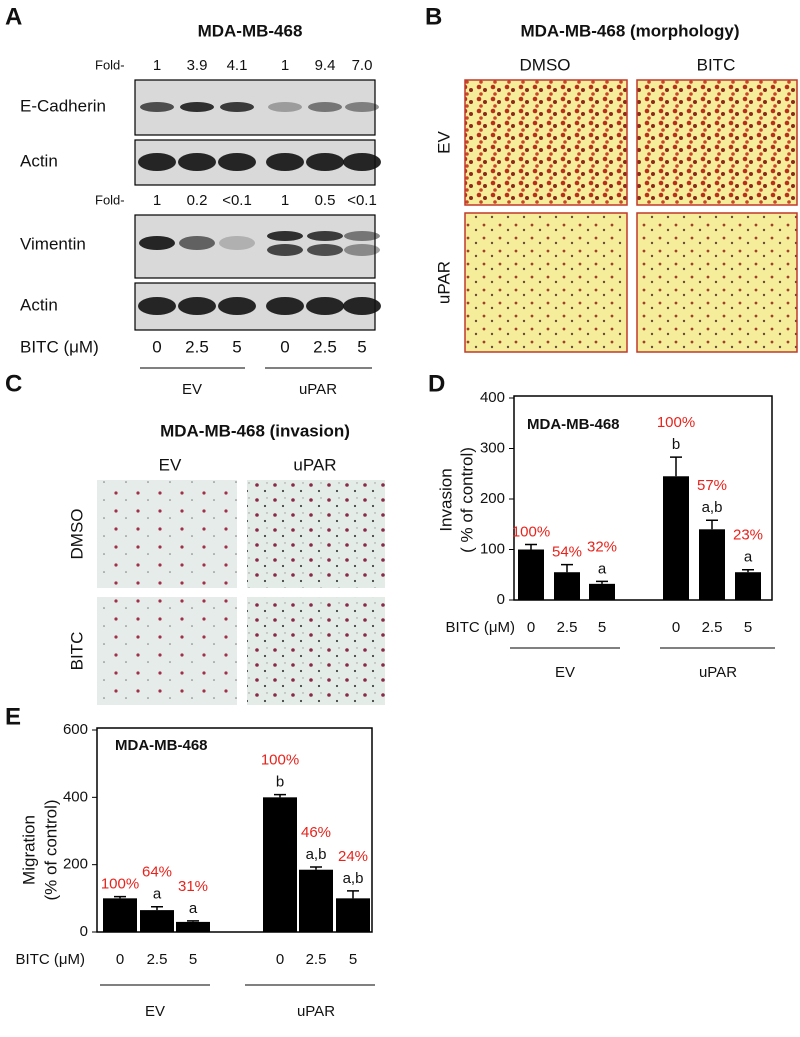  What do you see at coordinates (84, 931) in the screenshot?
I see `y-tick-label: 0` at bounding box center [84, 931].